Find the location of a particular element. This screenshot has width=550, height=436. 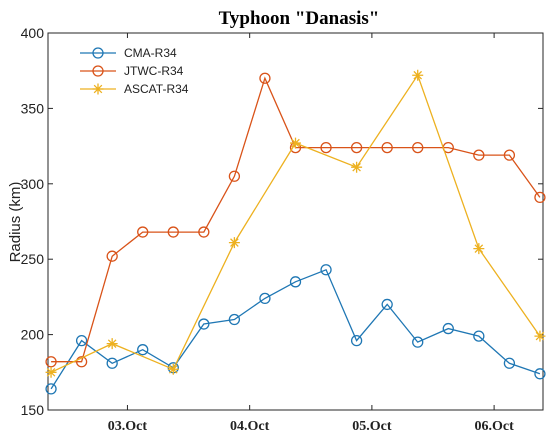

y-tick-label: 250 is located at coordinates (33, 259).